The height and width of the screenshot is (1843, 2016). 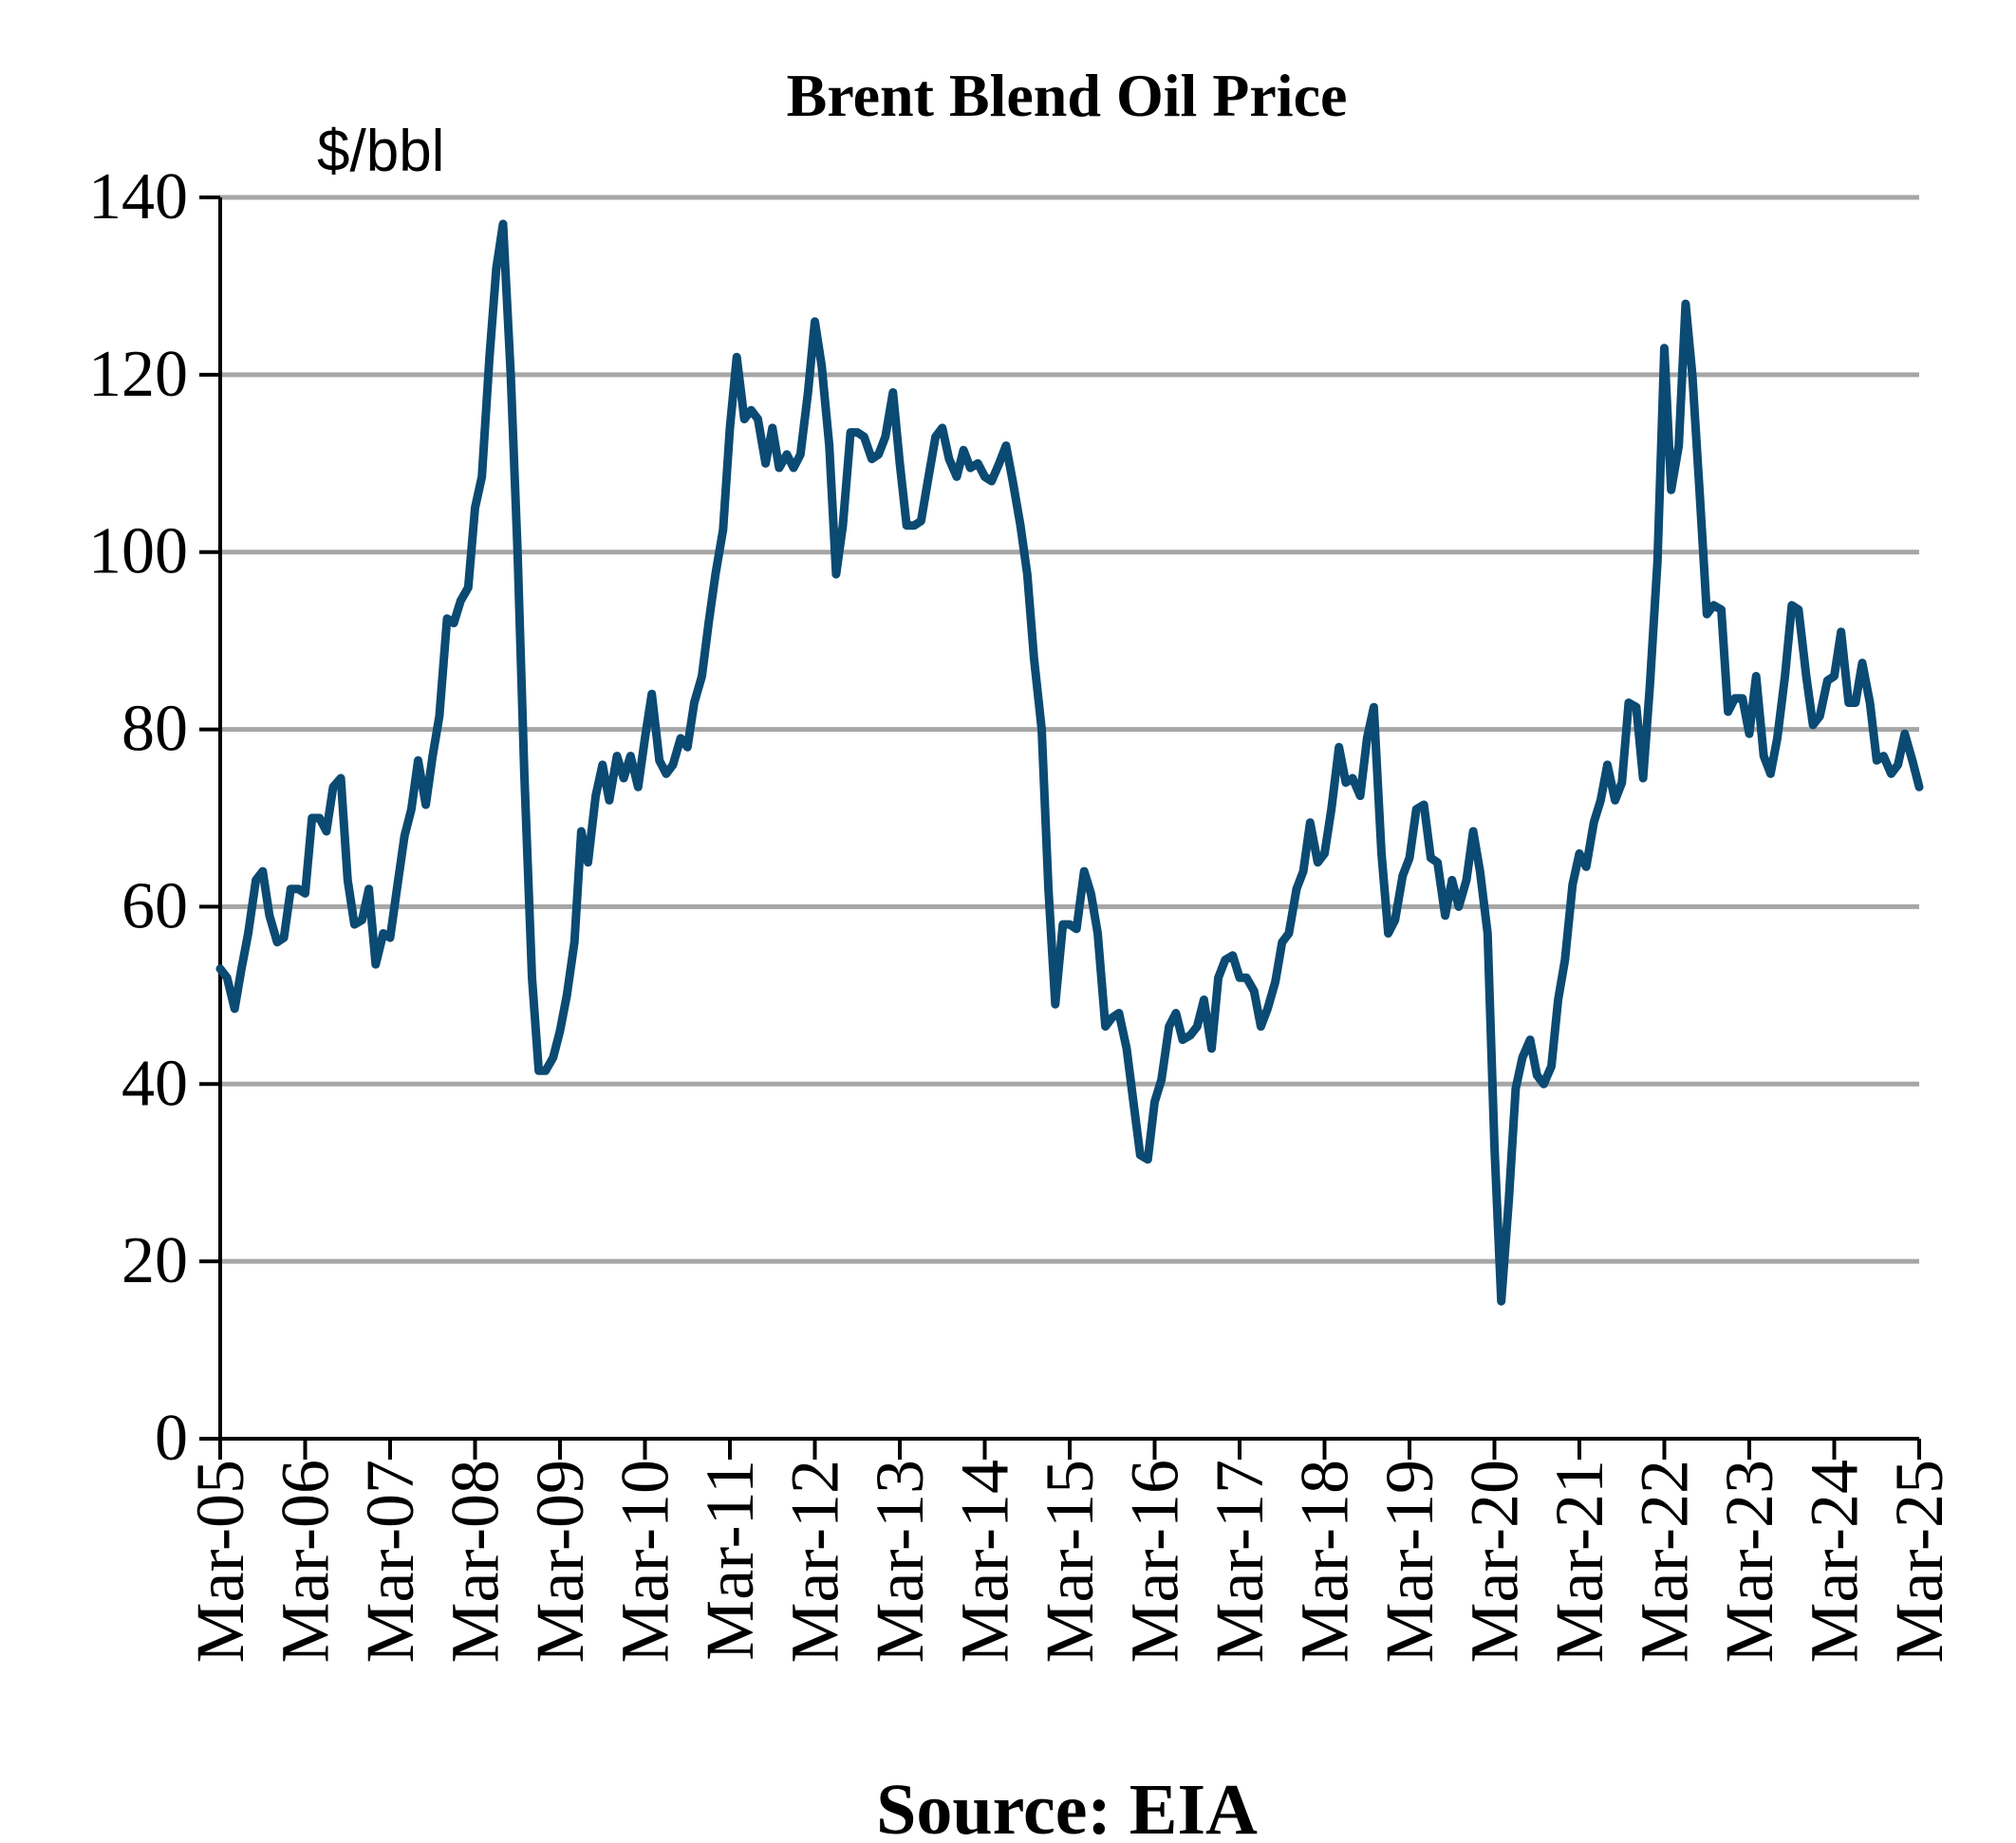 What do you see at coordinates (1835, 1562) in the screenshot?
I see `x-tick-label: Mar-24` at bounding box center [1835, 1562].